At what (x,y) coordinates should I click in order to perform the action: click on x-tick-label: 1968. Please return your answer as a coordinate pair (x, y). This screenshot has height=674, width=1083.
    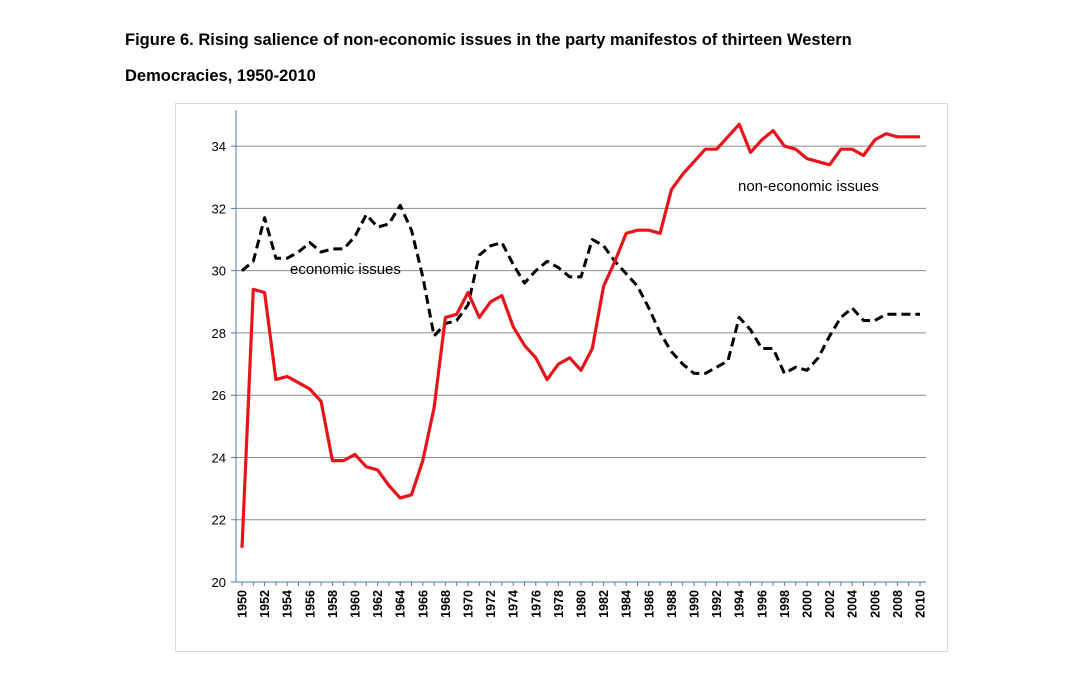
    Looking at the image, I should click on (446, 604).